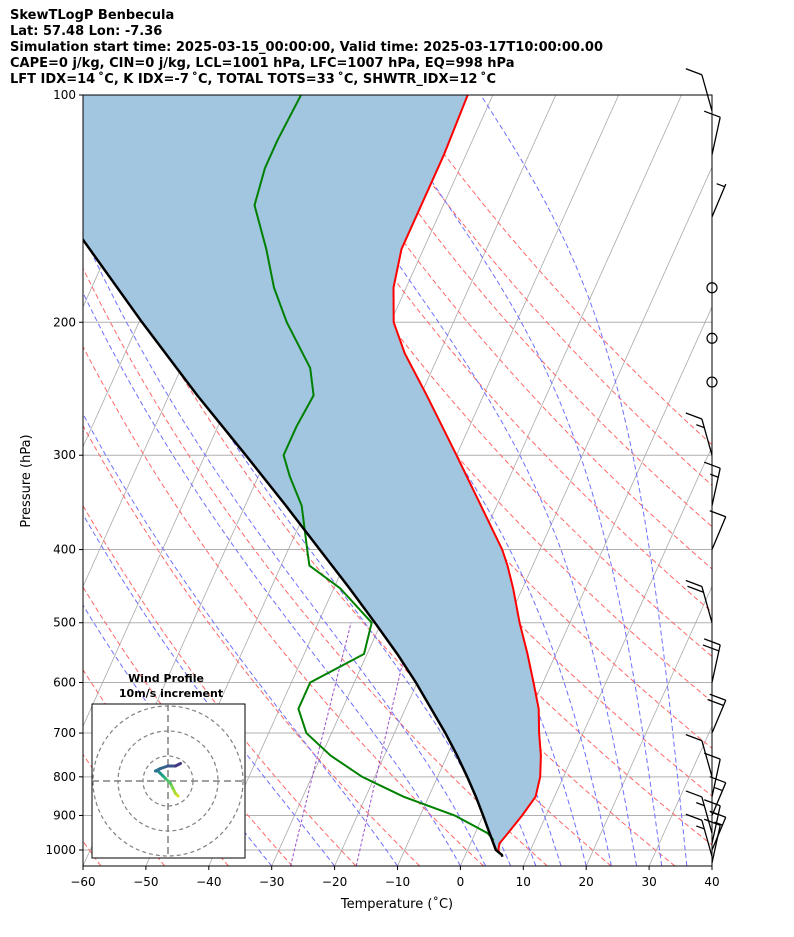 The image size is (794, 937). I want to click on y-tick-label: 900, so click(64, 815).